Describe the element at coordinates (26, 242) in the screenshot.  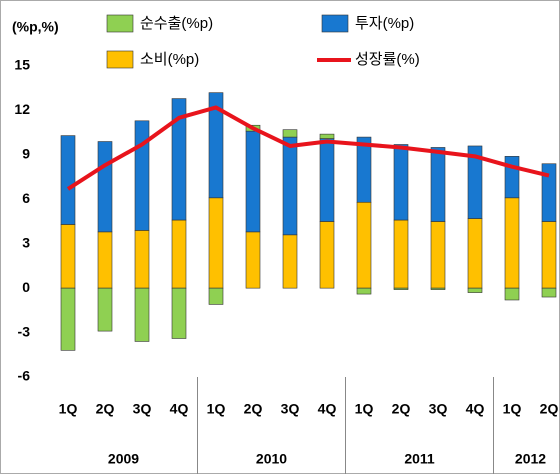
I see `y-tick-label: 3` at that location.